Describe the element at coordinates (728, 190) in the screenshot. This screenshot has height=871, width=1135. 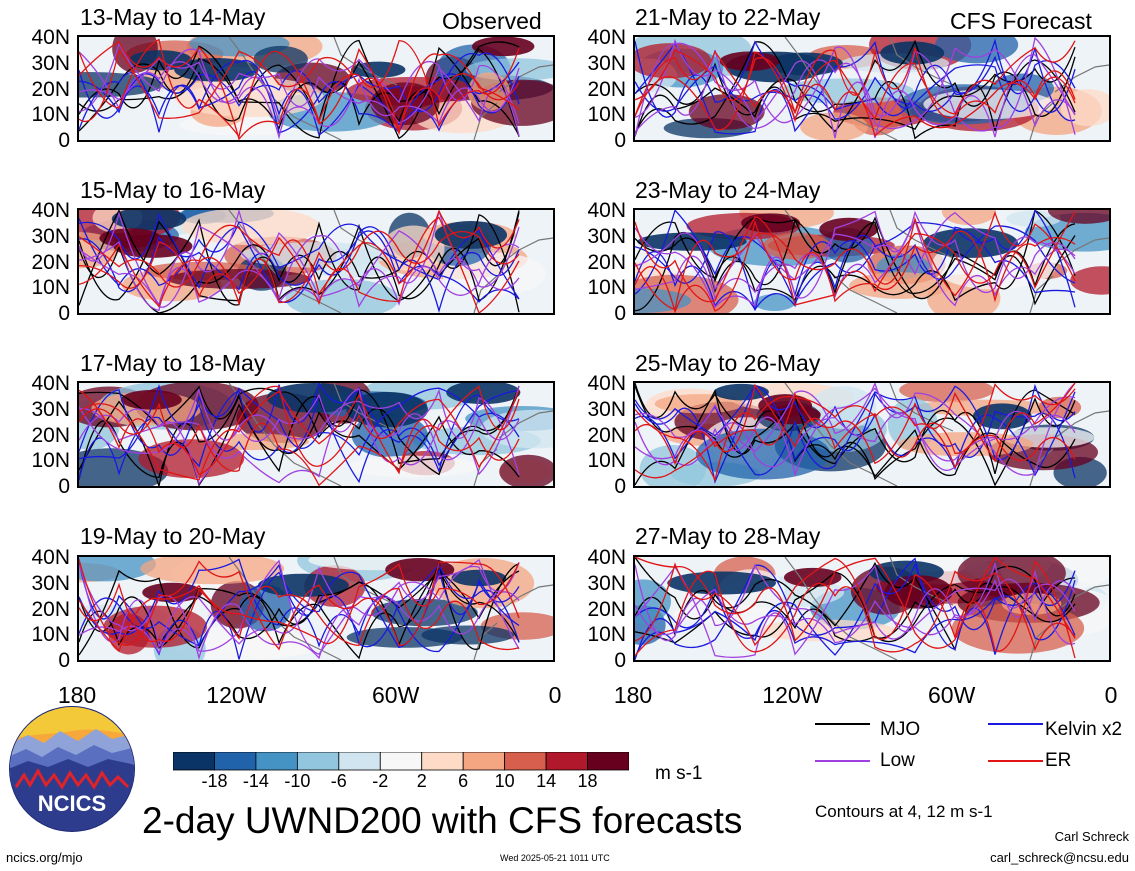
I see `panel-title-fcst-2: 23-May to 24-May` at that location.